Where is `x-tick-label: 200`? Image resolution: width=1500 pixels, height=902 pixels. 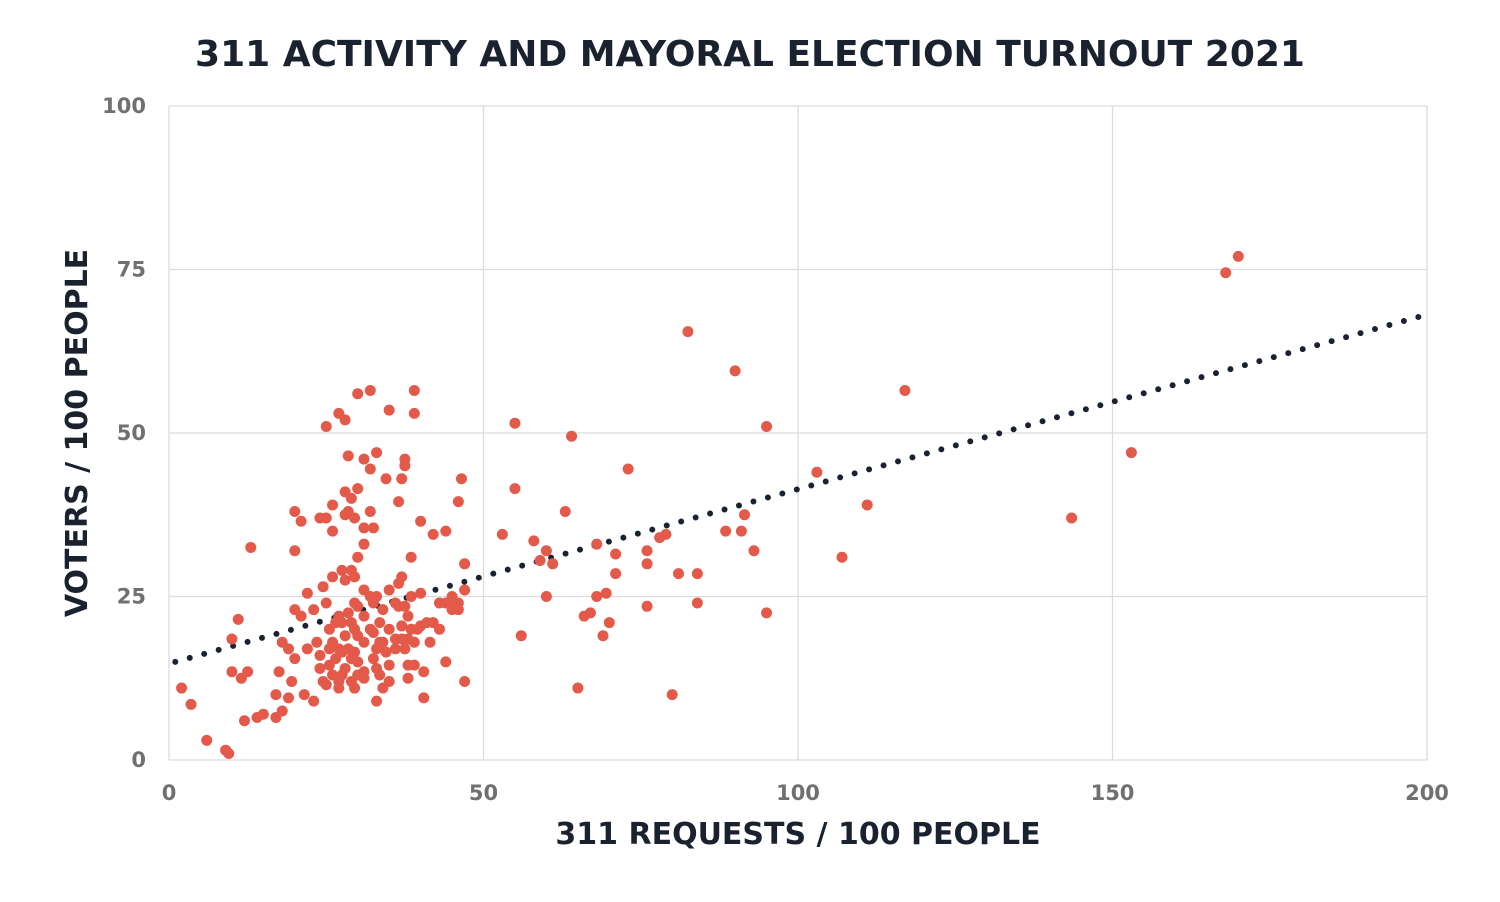
x-tick-label: 200 is located at coordinates (1427, 793).